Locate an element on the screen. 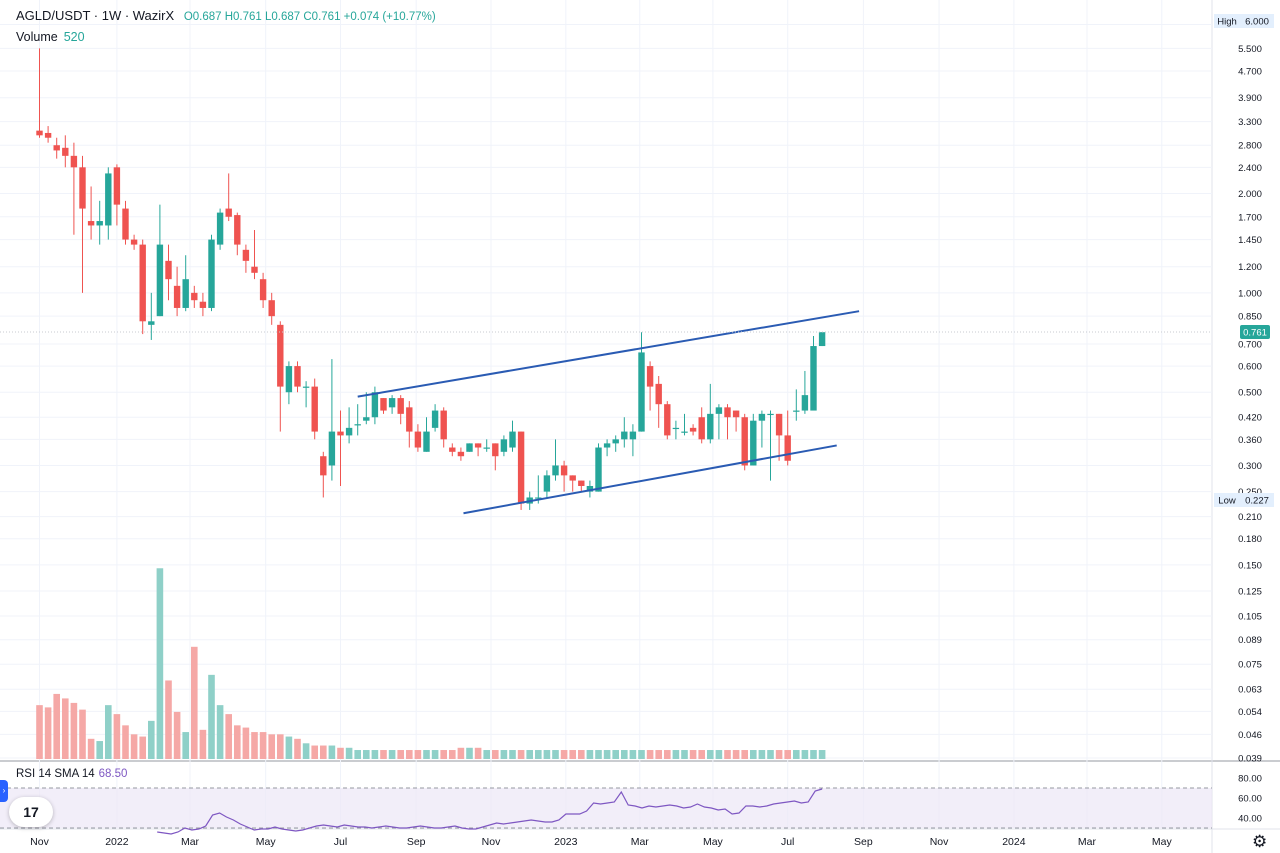 This screenshot has height=853, width=1280. rsi-legend: RSI 14 SMA 14 68.50 is located at coordinates (71, 774).